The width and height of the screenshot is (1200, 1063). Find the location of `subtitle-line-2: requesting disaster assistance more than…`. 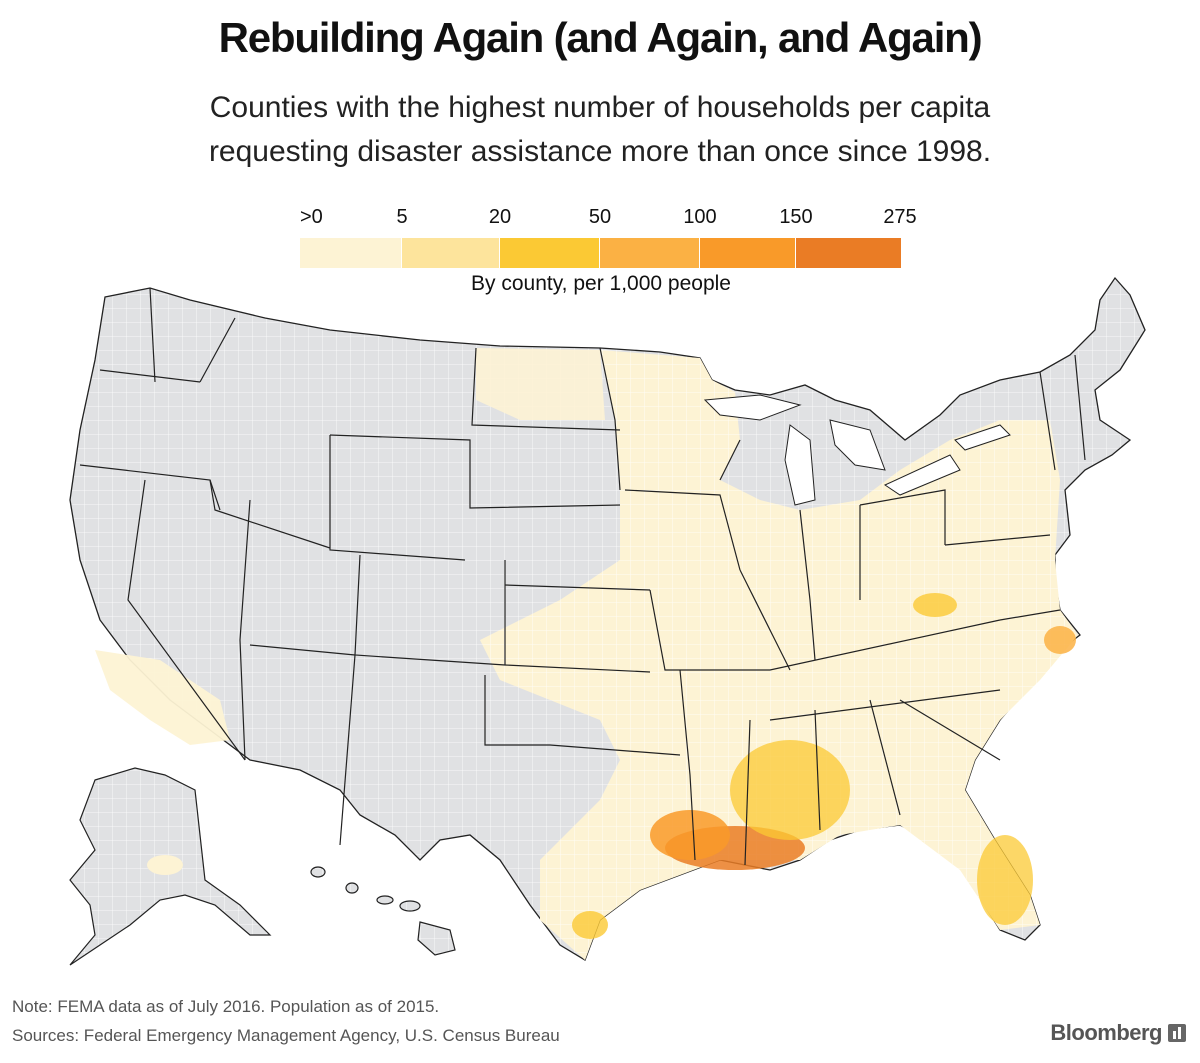

subtitle-line-2: requesting disaster assistance more than… is located at coordinates (600, 151).